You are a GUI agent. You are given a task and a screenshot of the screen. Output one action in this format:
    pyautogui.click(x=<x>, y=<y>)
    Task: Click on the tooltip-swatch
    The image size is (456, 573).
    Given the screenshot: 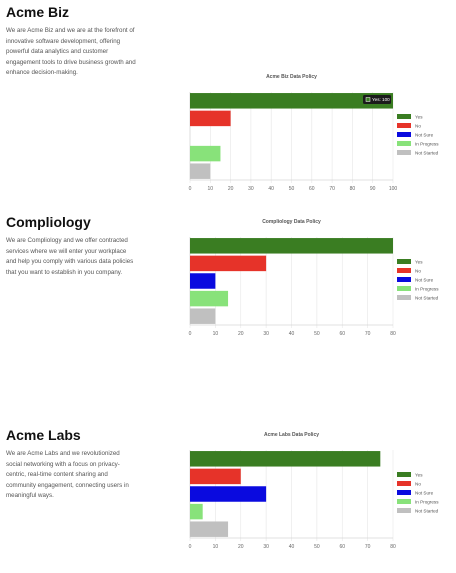 What is the action you would take?
    pyautogui.click(x=368, y=99)
    